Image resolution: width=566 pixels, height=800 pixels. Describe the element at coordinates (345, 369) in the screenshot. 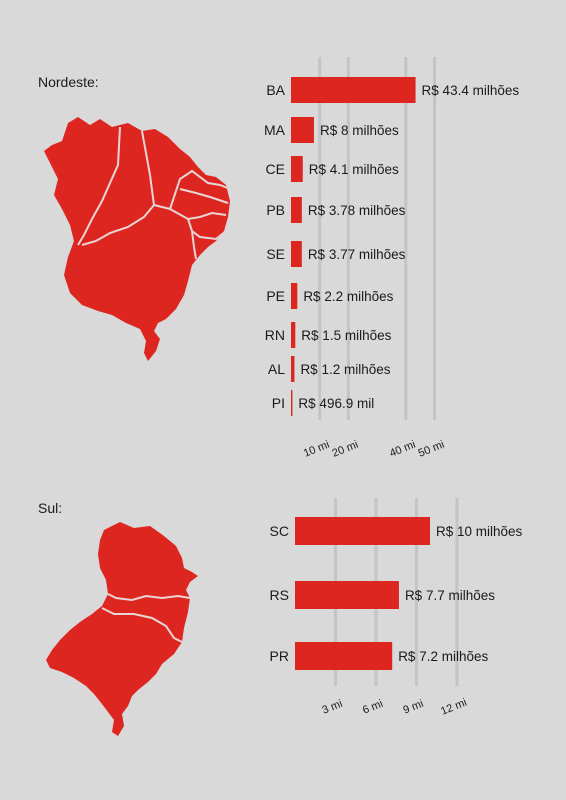

I see `value-label: R$ 1.2 milhões` at that location.